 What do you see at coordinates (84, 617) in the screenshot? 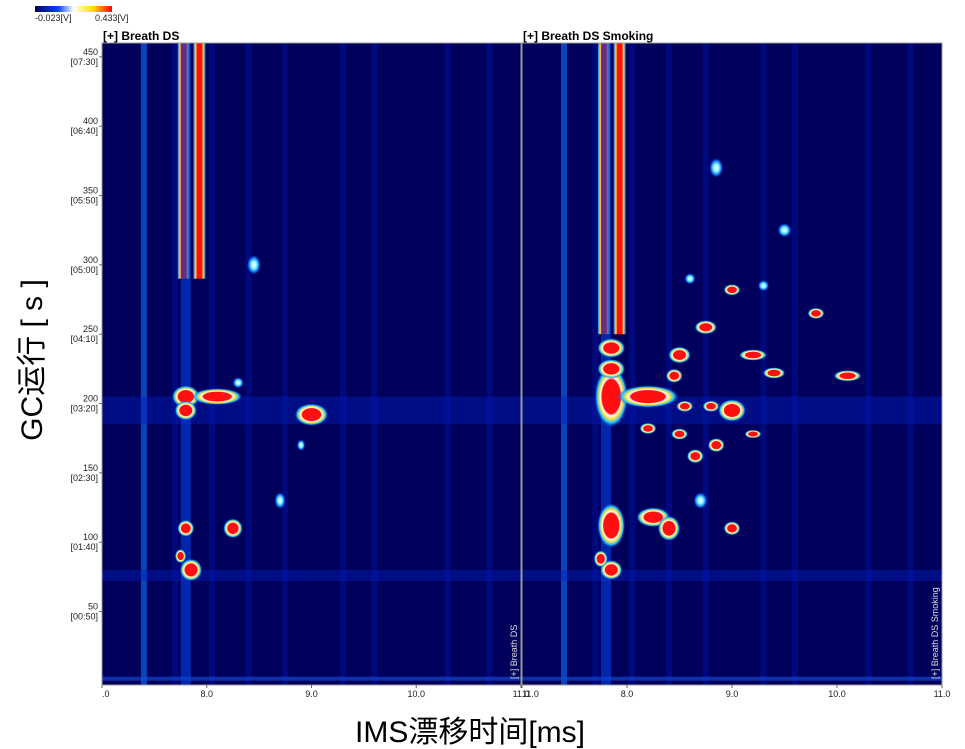
I see `y-tick-time: [00:50]` at bounding box center [84, 617].